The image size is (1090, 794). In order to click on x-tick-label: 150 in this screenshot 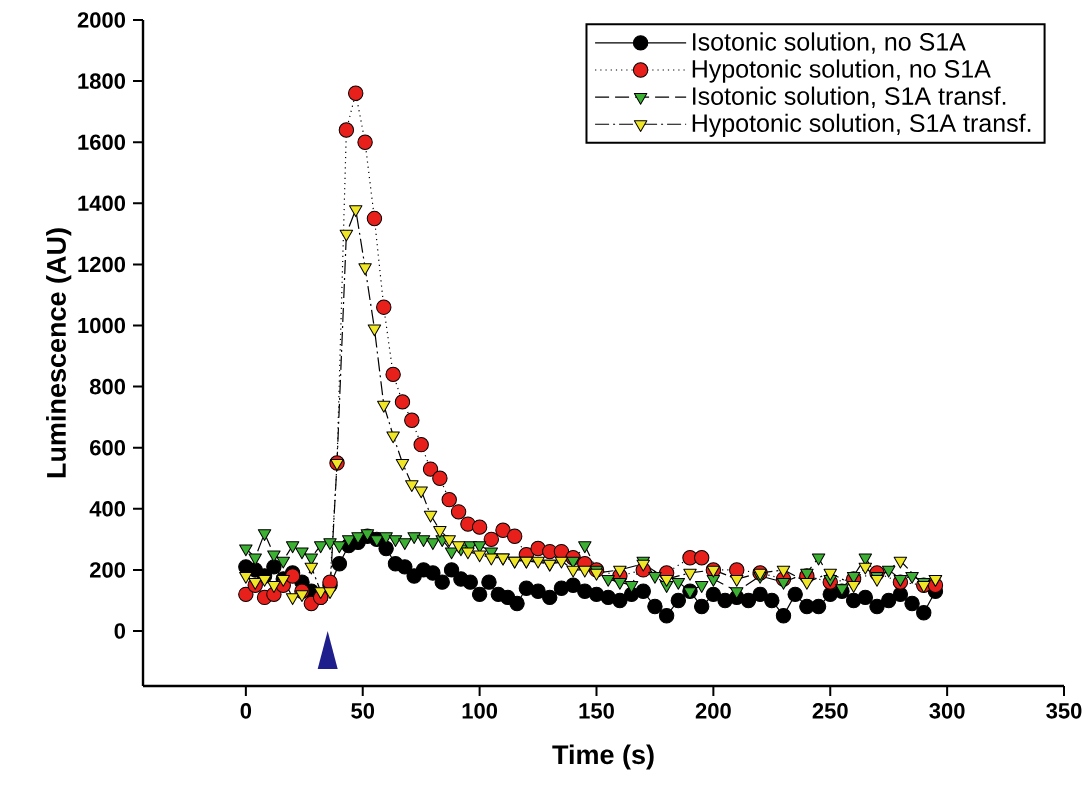, I will do `click(596, 711)`.